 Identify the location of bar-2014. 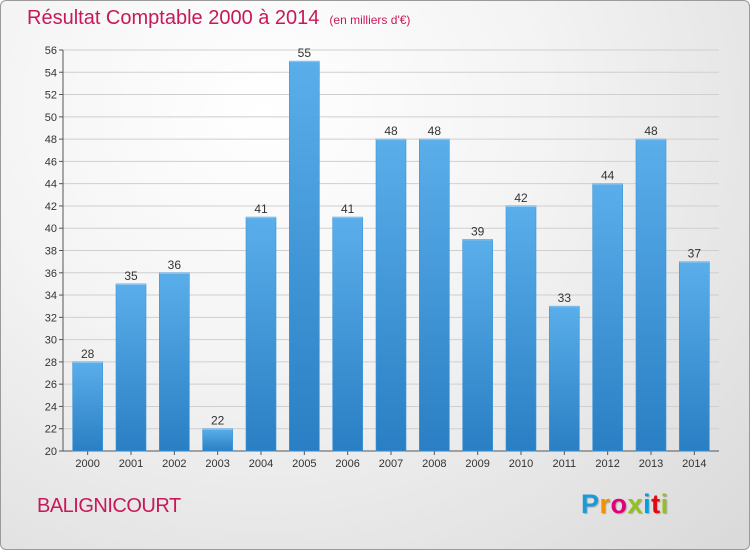
(694, 356).